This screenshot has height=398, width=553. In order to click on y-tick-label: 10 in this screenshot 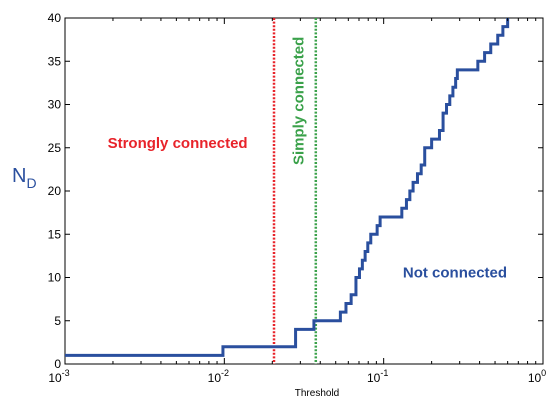, I will do `click(55, 278)`.